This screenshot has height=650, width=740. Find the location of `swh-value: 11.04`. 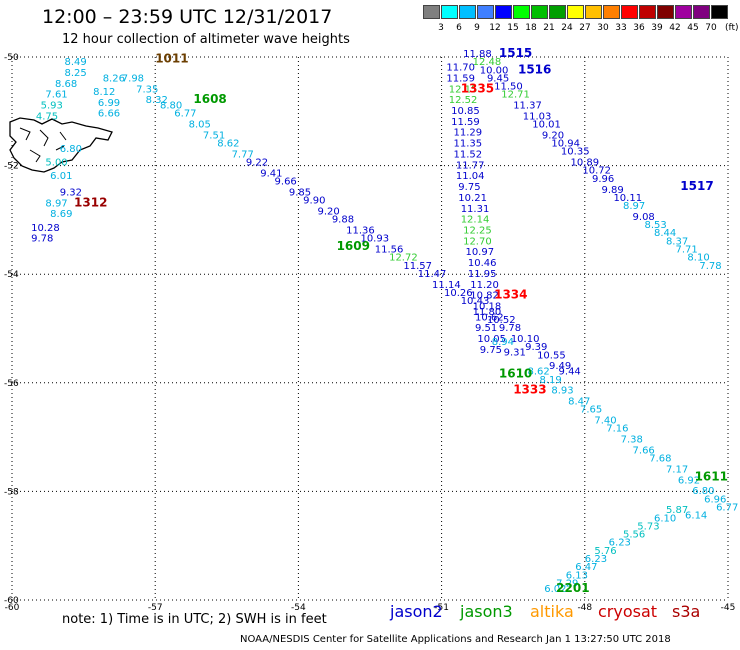

swh-value: 11.04 is located at coordinates (470, 176).